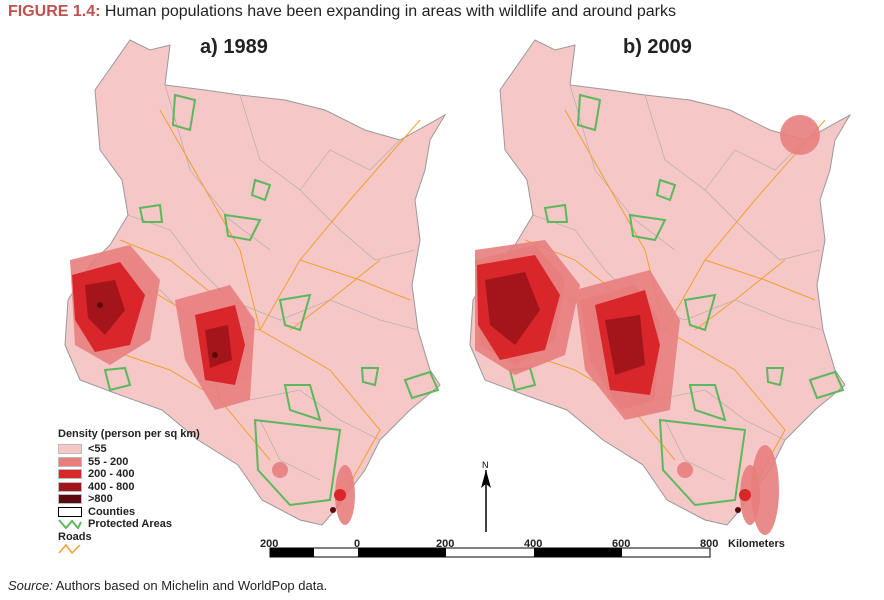 The image size is (884, 600). Describe the element at coordinates (54, 11) in the screenshot. I see `figure-label: FIGURE 1.4:` at that location.